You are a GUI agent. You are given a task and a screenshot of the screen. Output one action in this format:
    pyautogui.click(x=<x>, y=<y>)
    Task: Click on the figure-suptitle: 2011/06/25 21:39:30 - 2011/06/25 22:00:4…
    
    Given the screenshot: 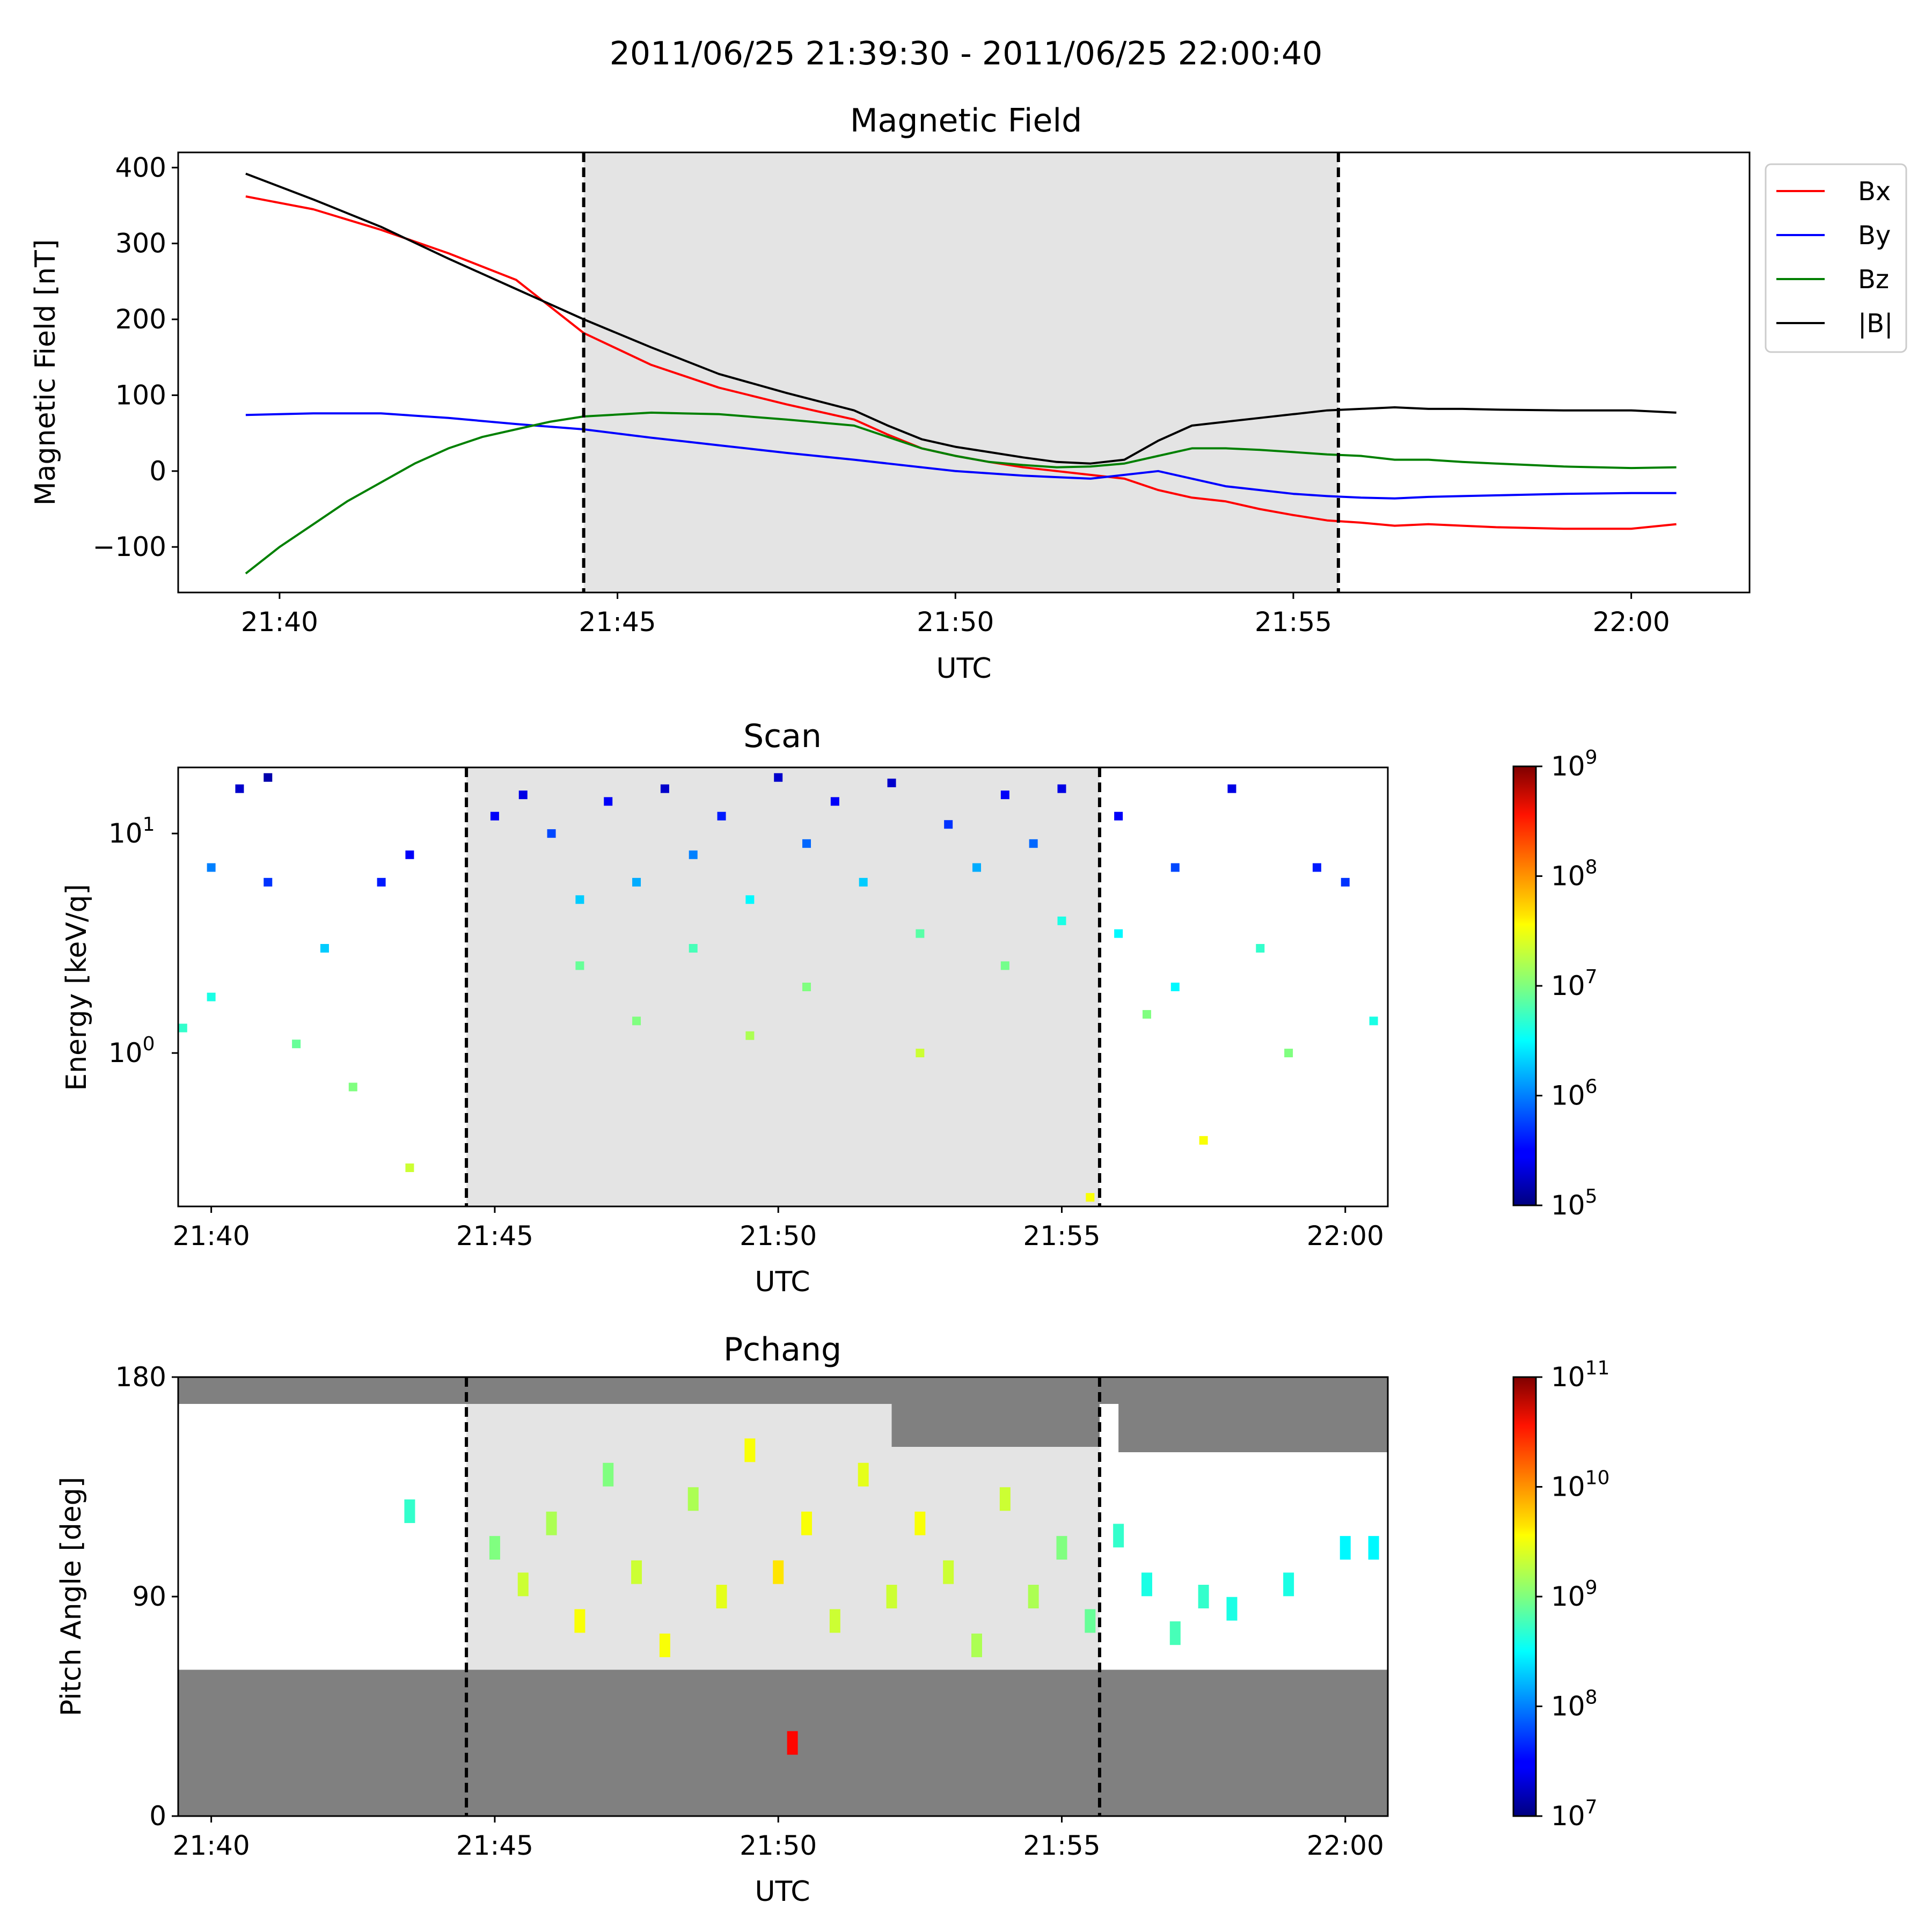 What is the action you would take?
    pyautogui.click(x=966, y=53)
    